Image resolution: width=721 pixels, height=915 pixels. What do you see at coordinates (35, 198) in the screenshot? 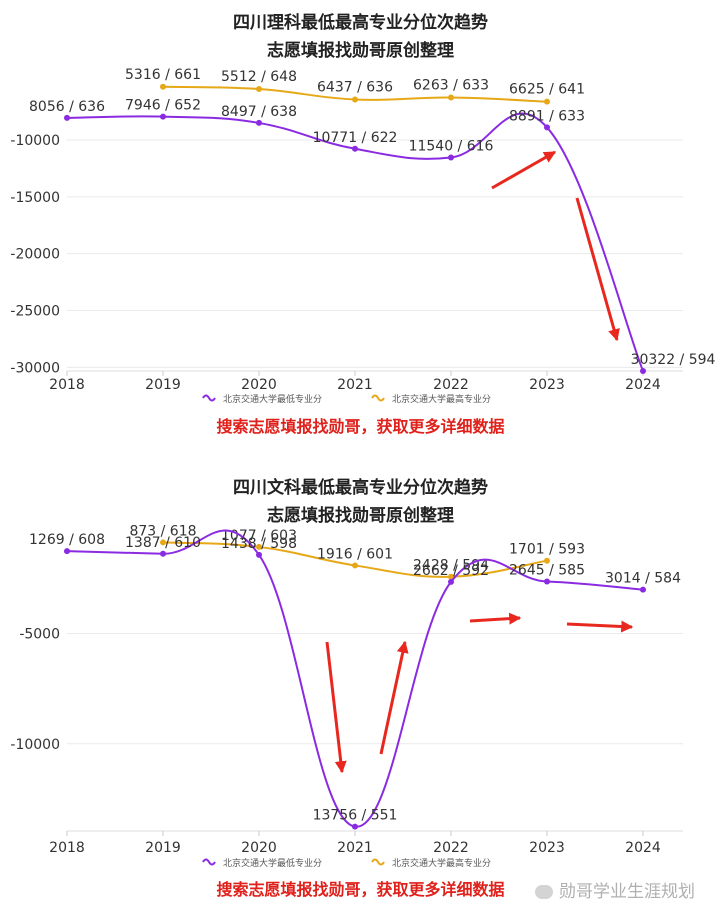
I see `y-tick-label: -15000` at bounding box center [35, 198].